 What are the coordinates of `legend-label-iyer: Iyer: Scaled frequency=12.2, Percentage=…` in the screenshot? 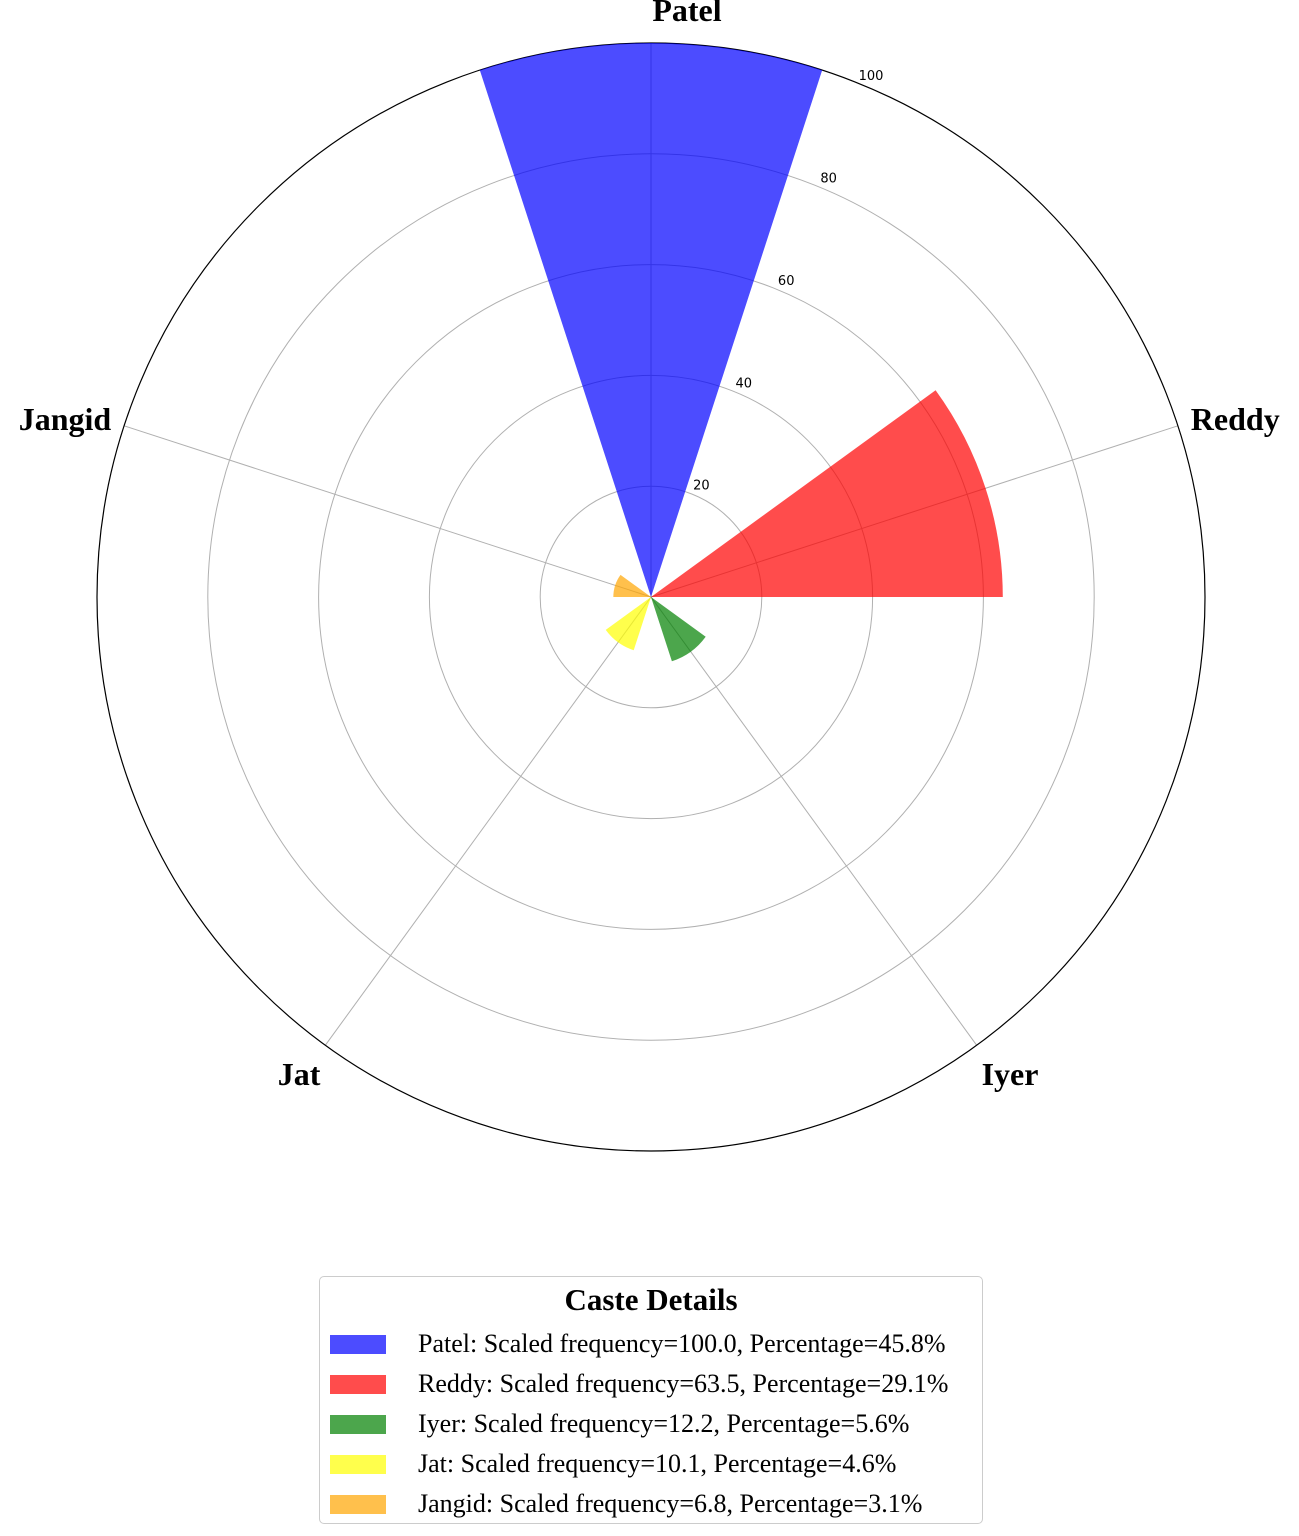 It's located at (664, 1423).